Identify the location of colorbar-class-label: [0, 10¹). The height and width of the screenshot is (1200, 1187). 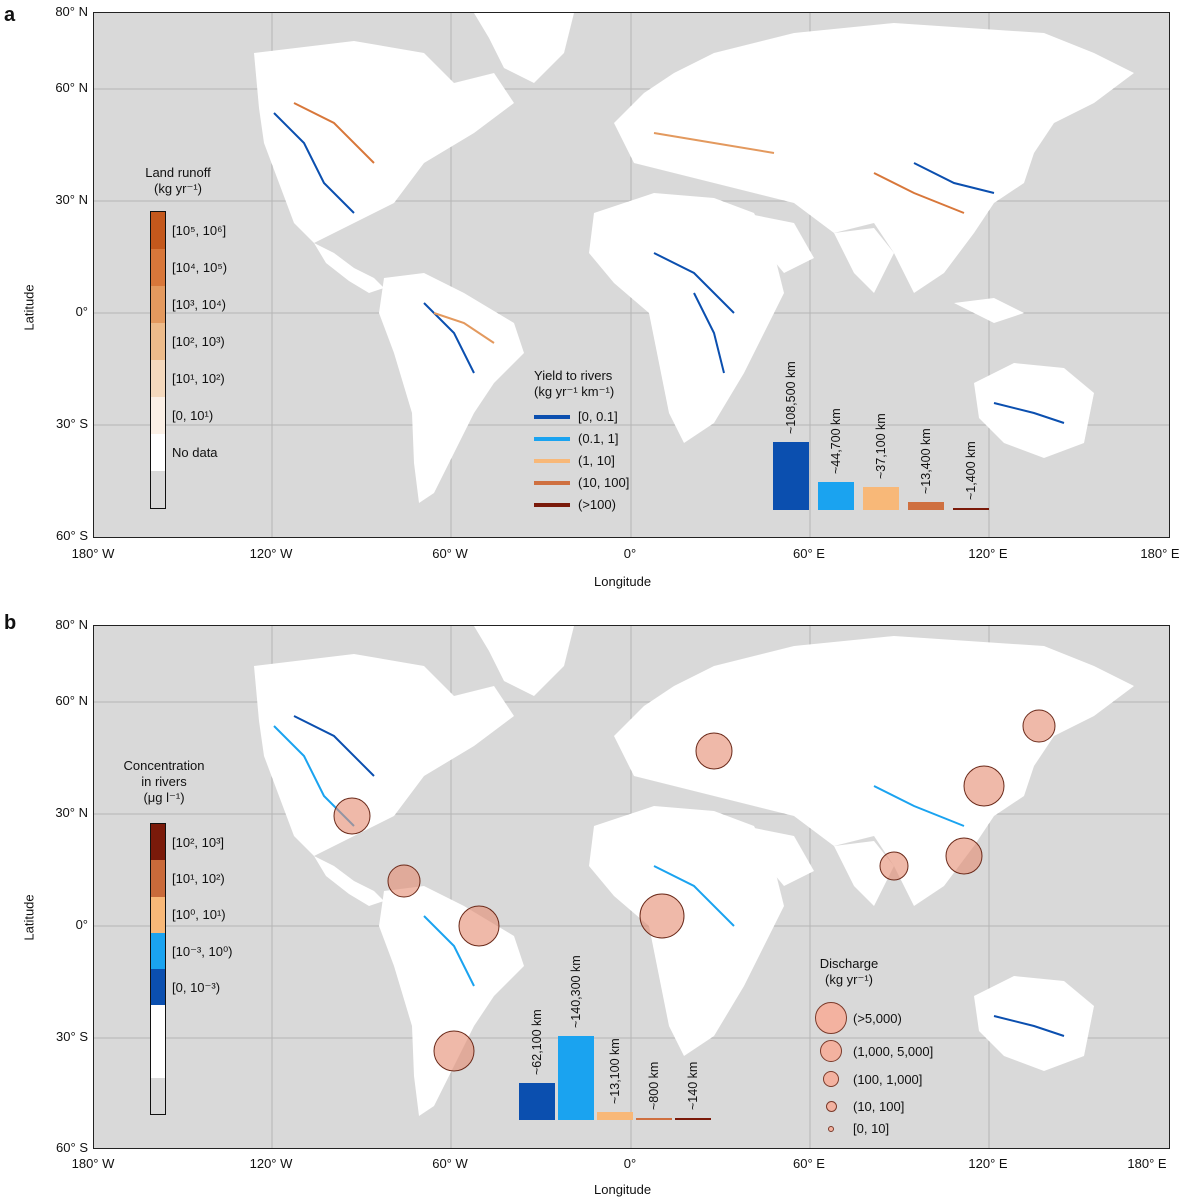
(193, 416).